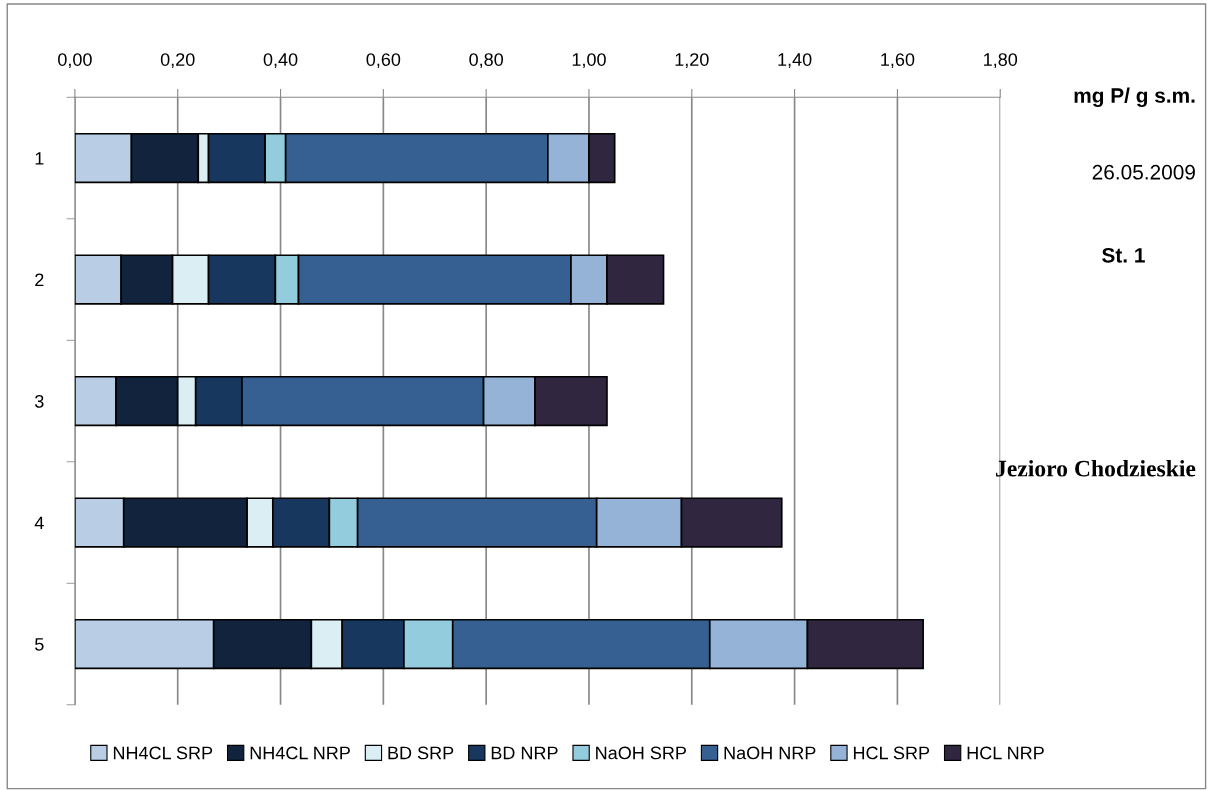  What do you see at coordinates (75, 61) in the screenshot?
I see `x-tick-label: 0,00` at bounding box center [75, 61].